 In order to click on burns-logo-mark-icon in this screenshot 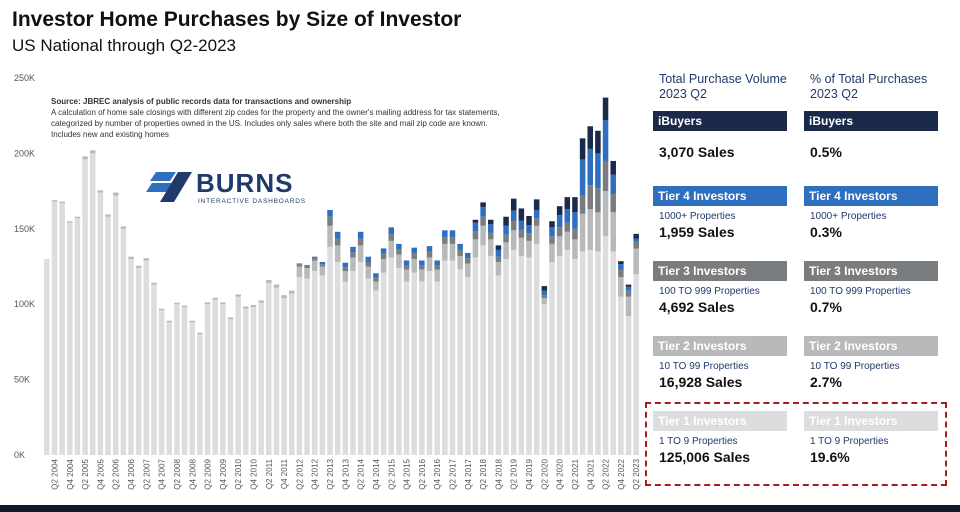, I will do `click(169, 187)`.